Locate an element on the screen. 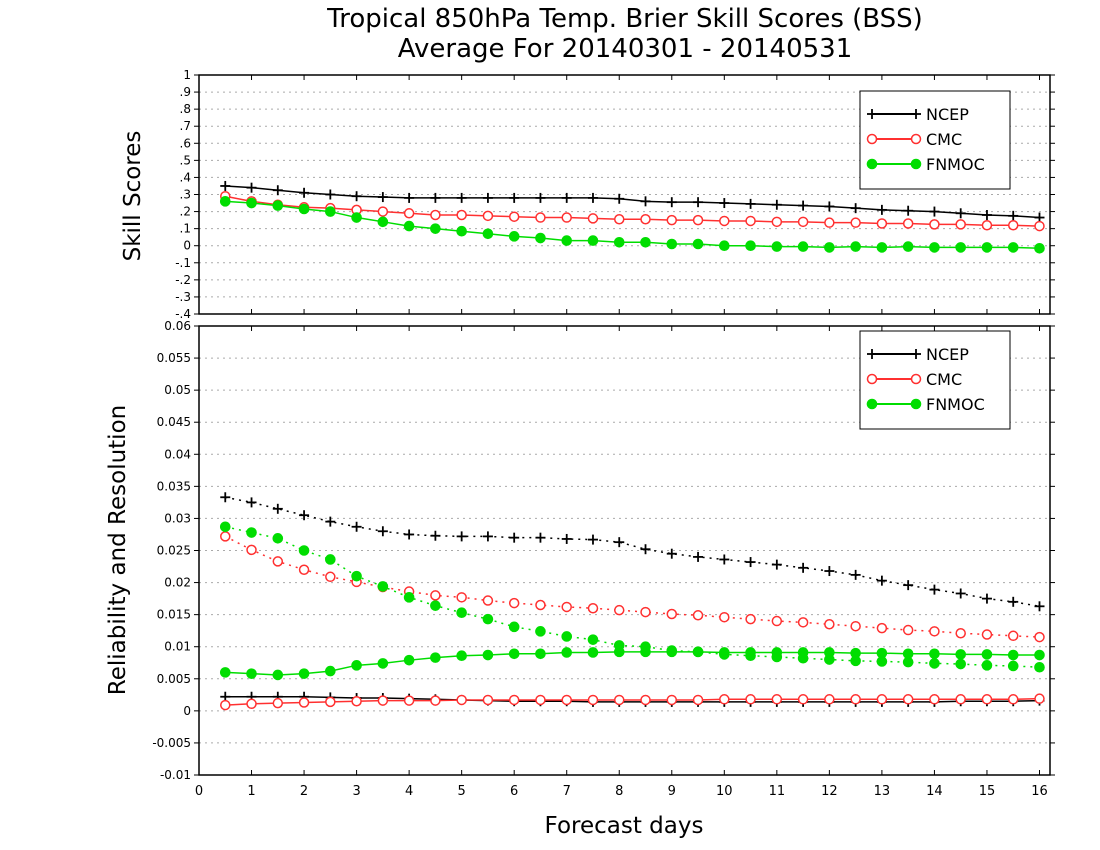 Image resolution: width=1100 pixels, height=850 pixels. top-ytick-label: -.1 is located at coordinates (183, 263).